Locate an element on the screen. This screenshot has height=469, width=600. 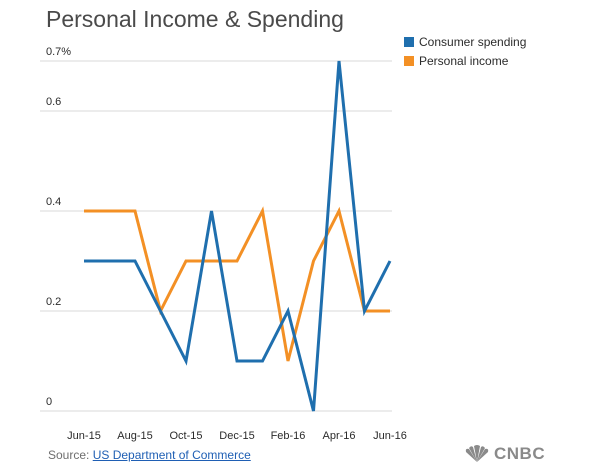
legend-label: Personal income is located at coordinates (464, 61).